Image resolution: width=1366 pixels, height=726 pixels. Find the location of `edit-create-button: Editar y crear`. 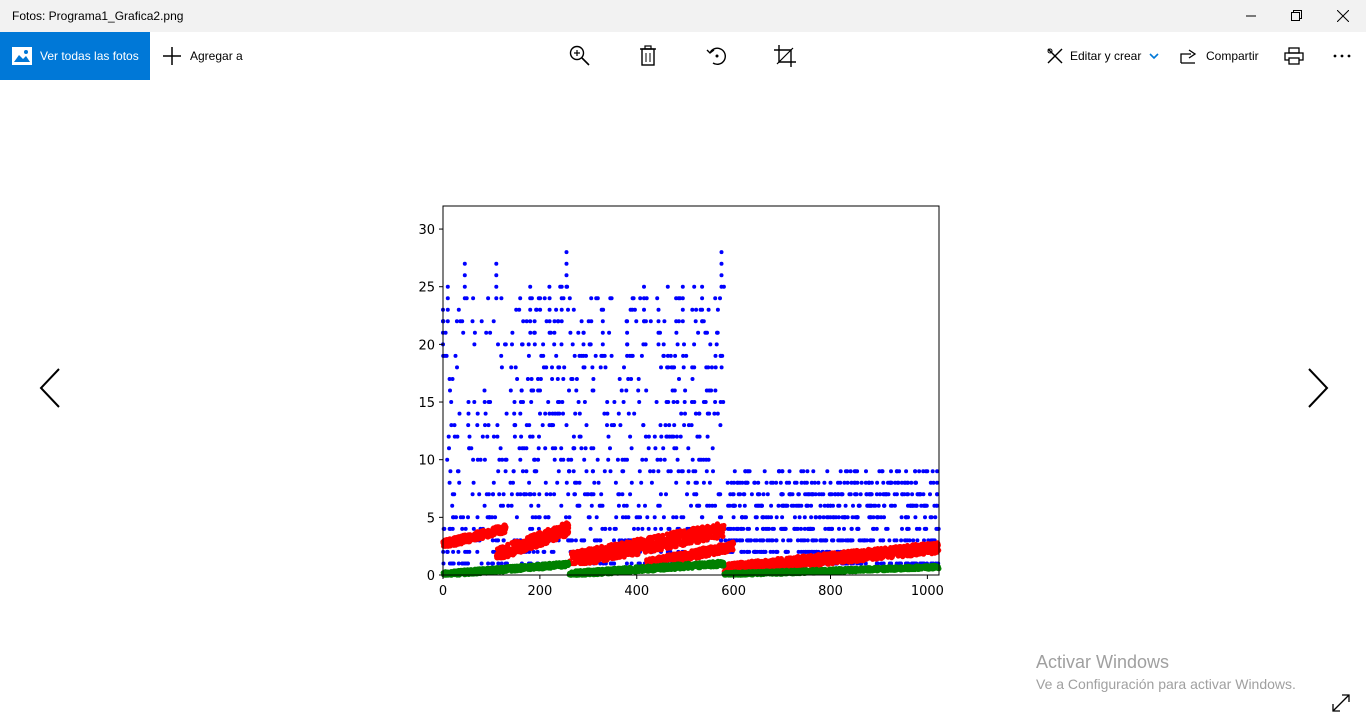

edit-create-button: Editar y crear is located at coordinates (1102, 56).